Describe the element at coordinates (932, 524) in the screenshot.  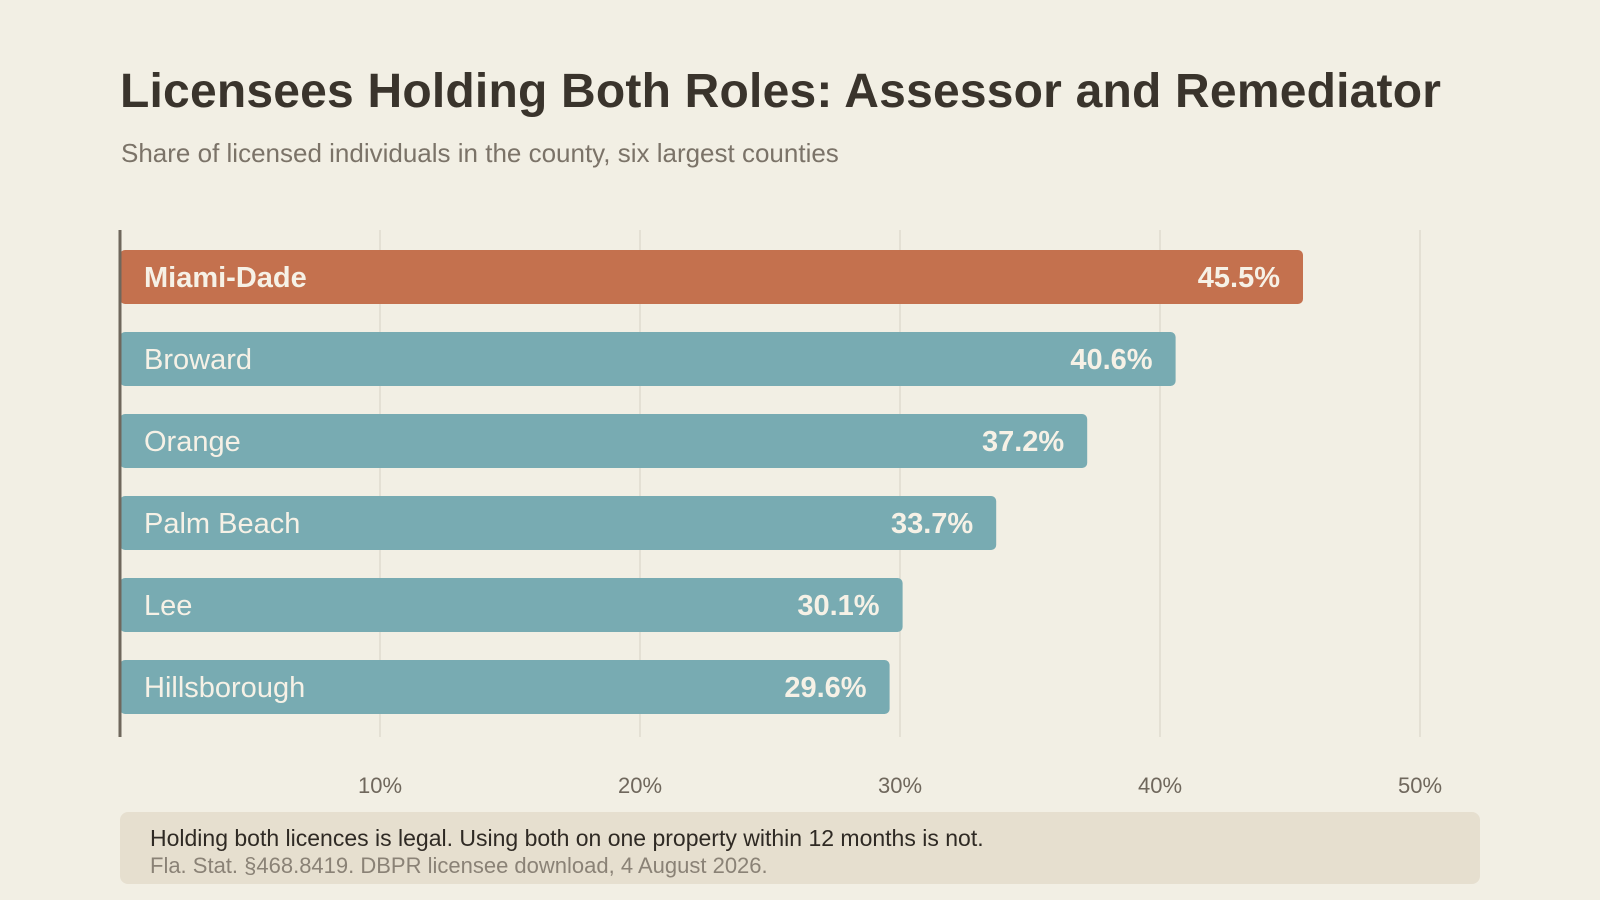
I see `data-label: 33.7%` at that location.